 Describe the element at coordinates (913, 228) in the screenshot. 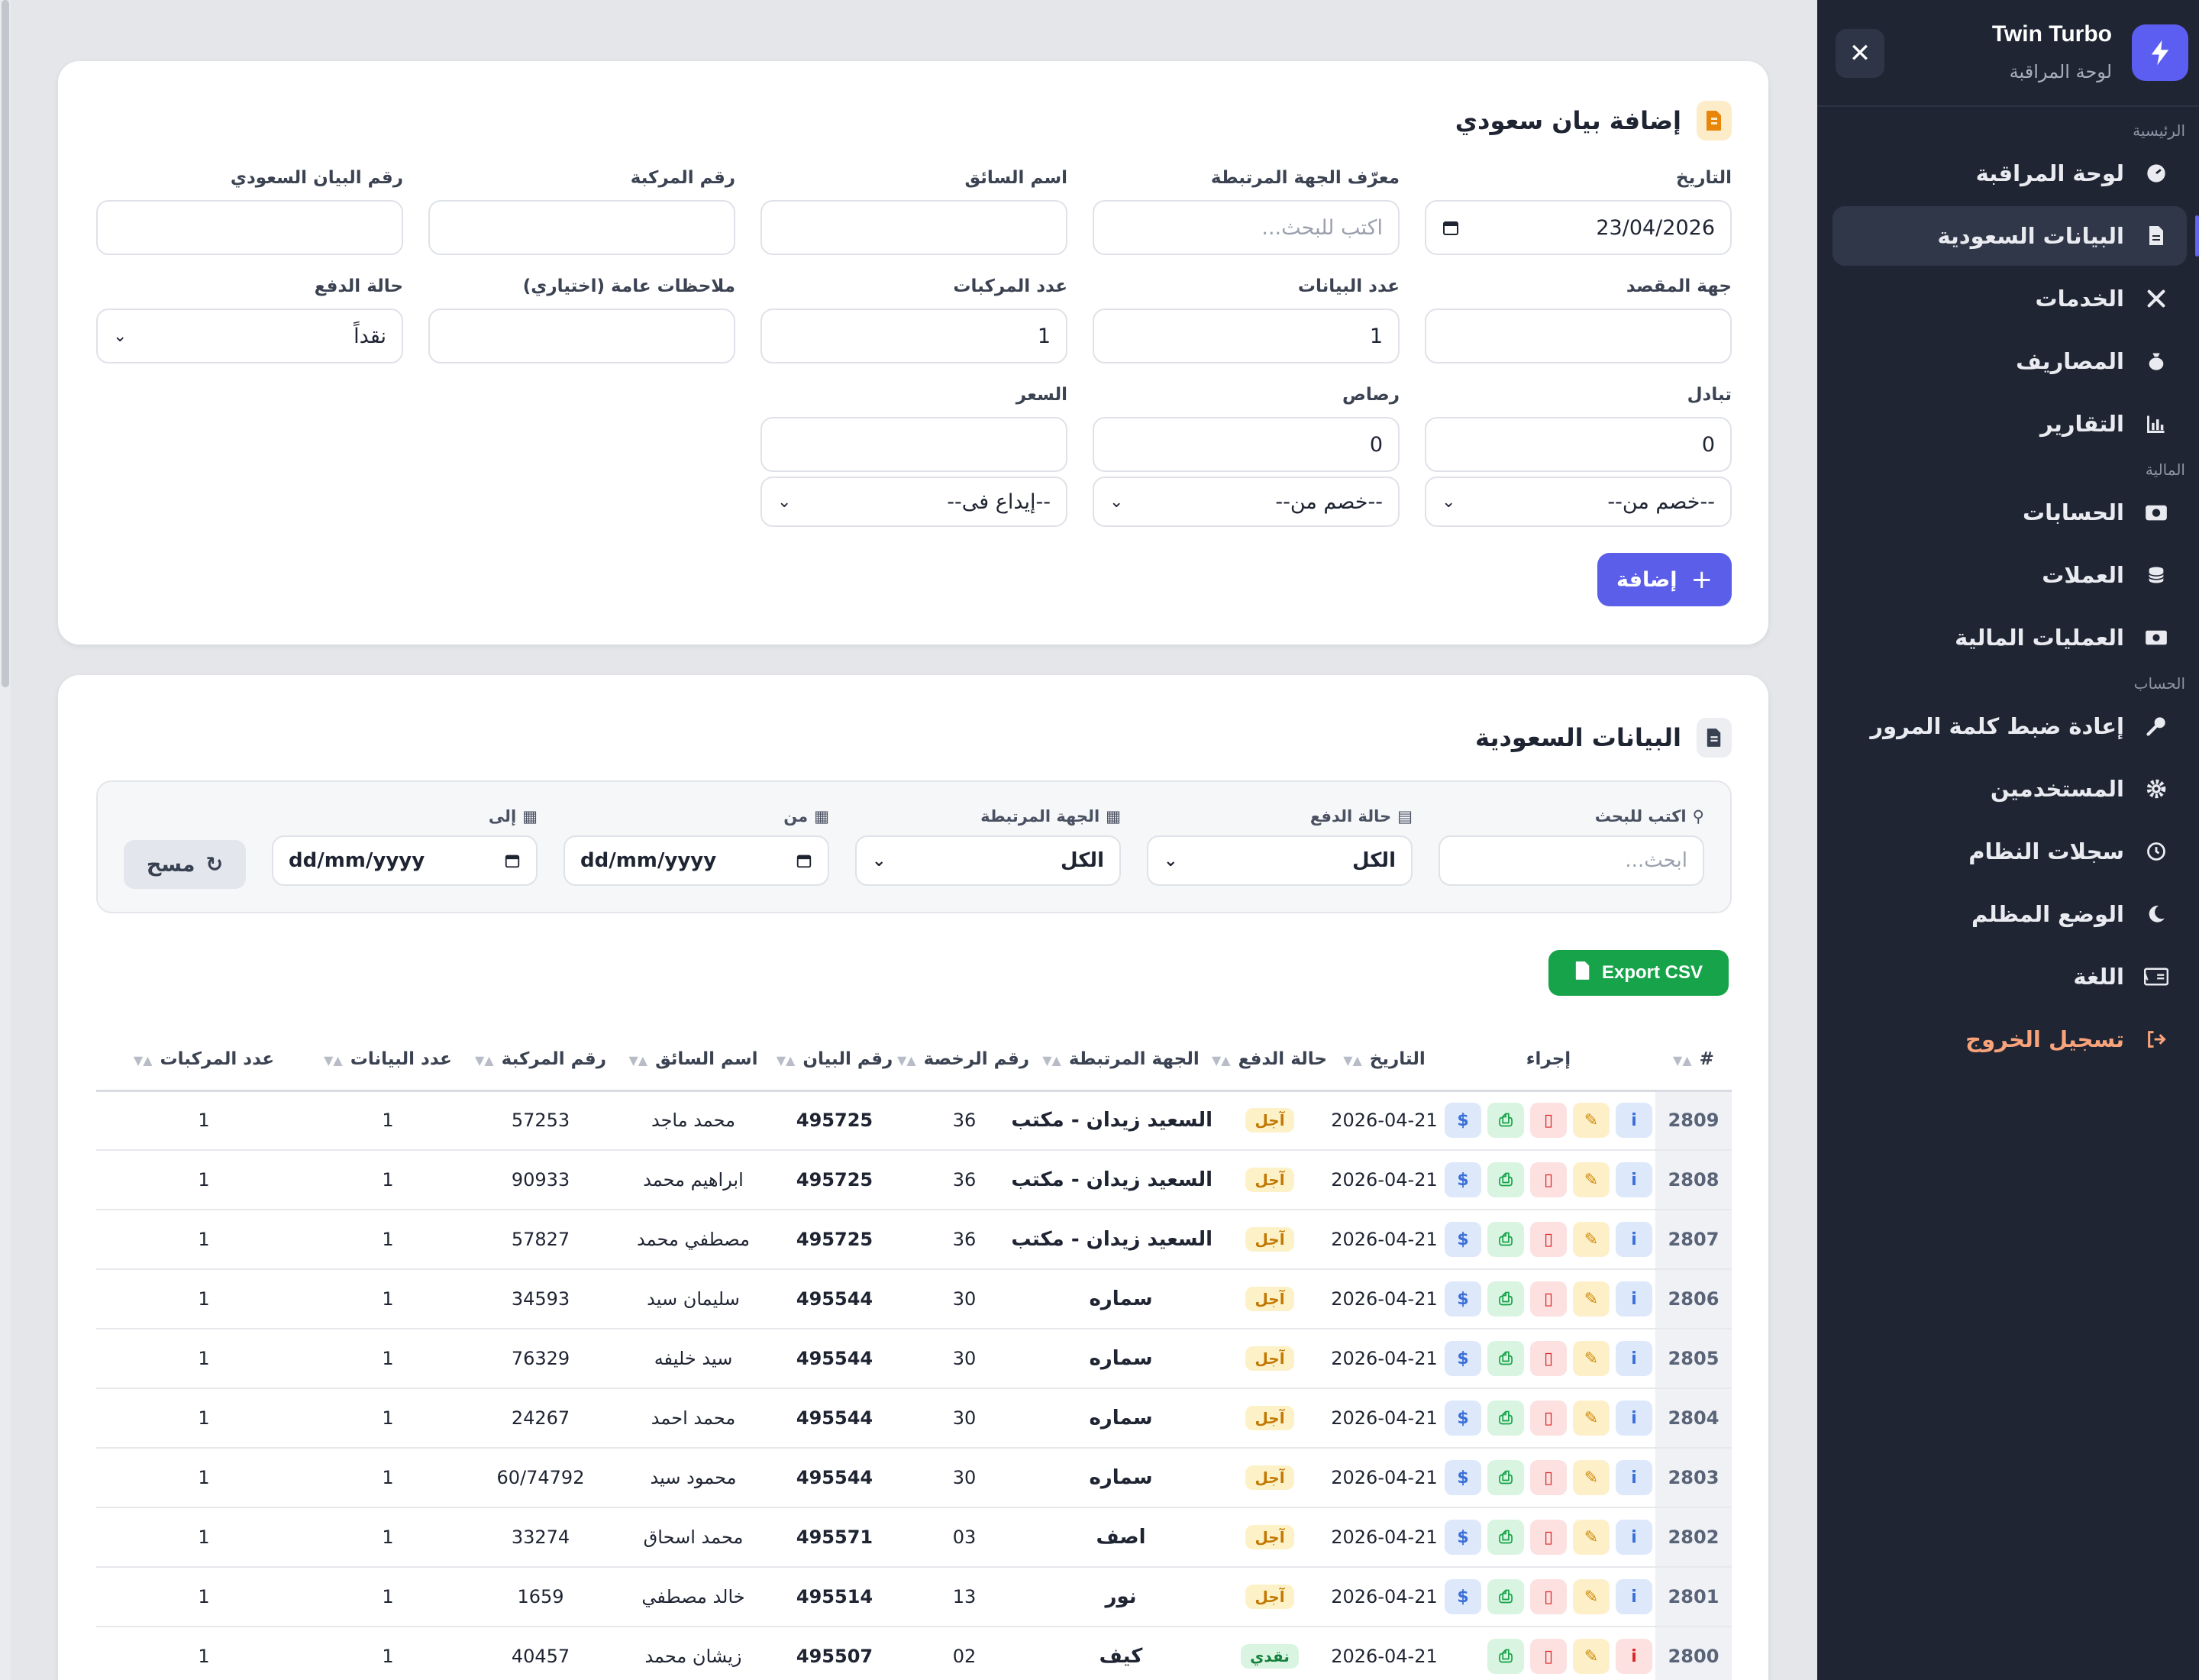

I see `driver-input` at that location.